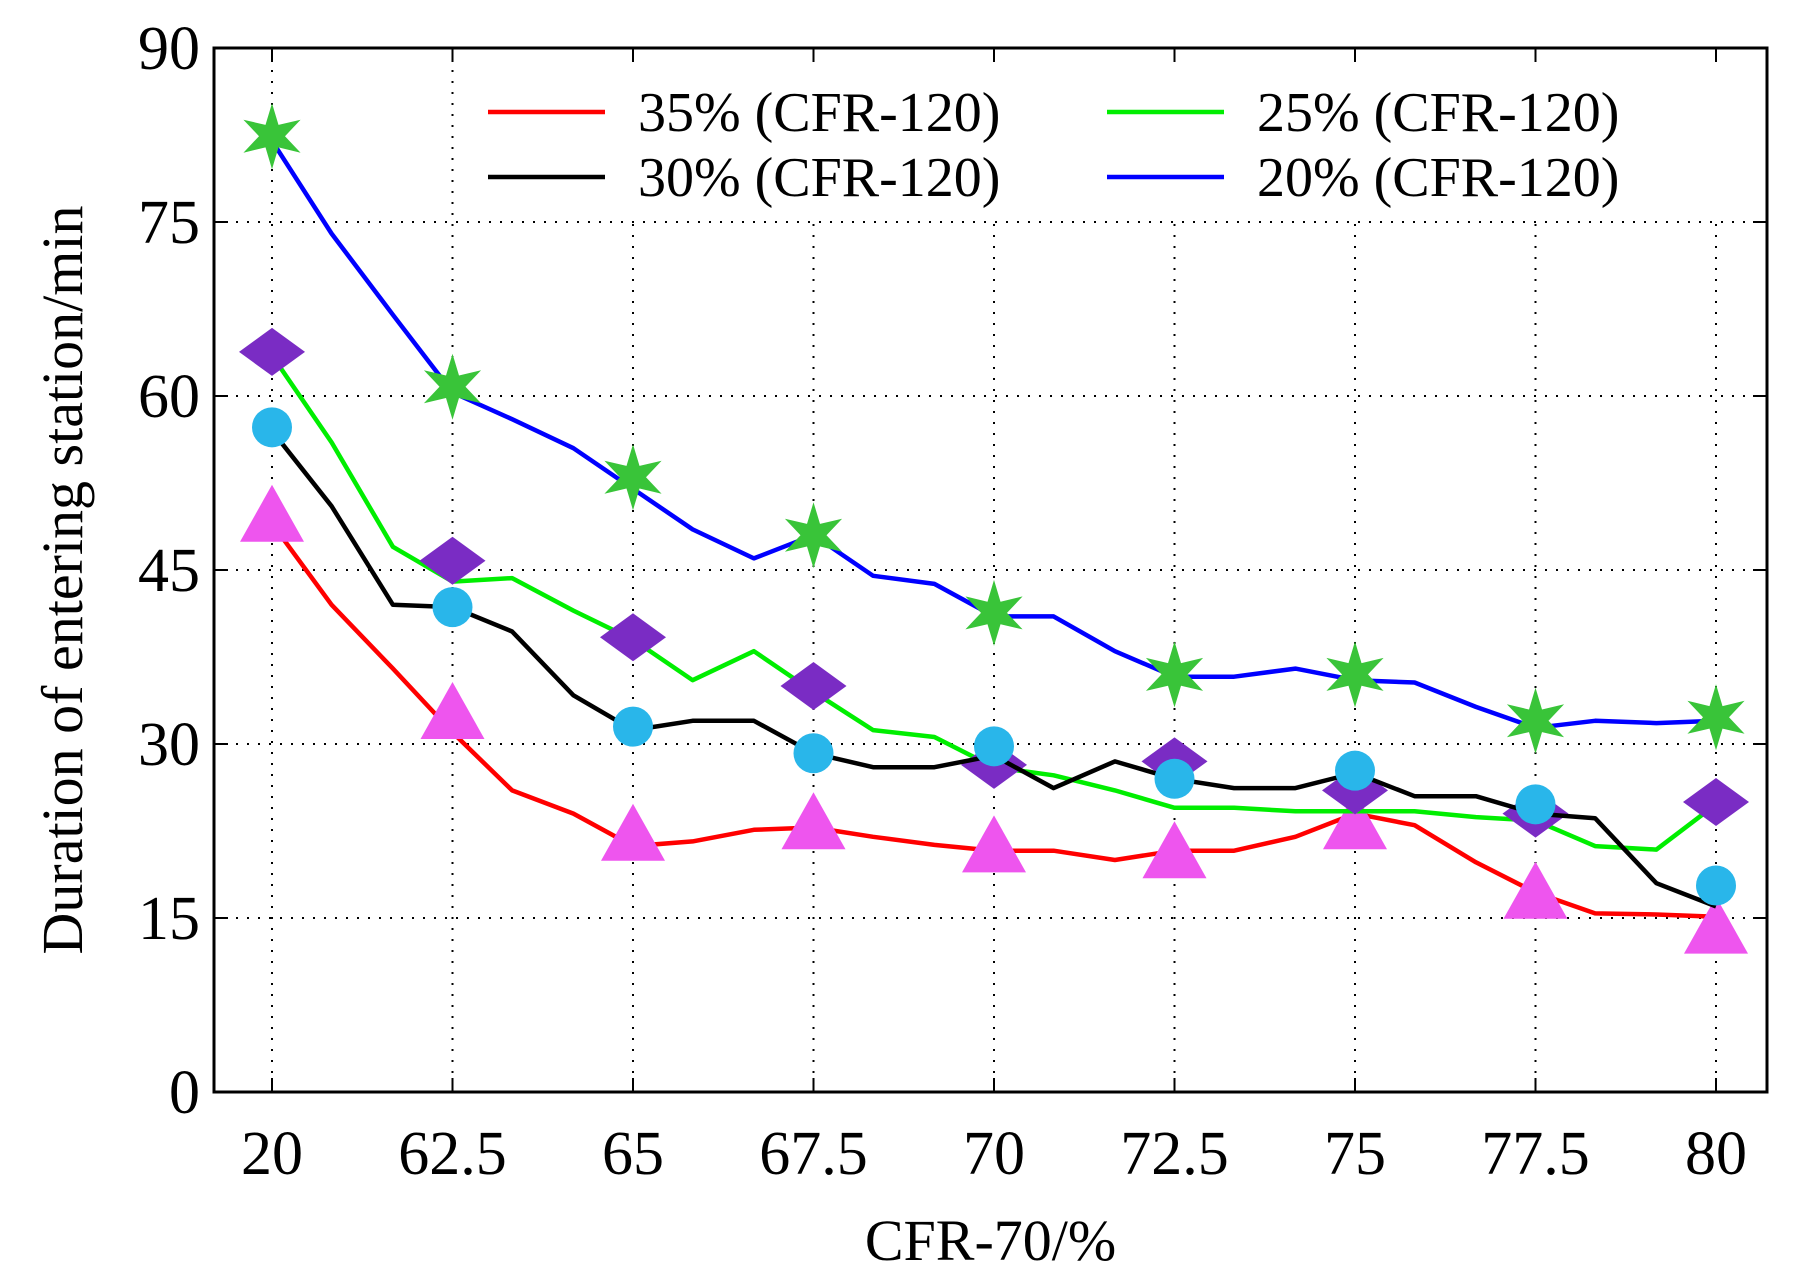  Describe the element at coordinates (169, 397) in the screenshot. I see `y-tick-label: 60` at that location.